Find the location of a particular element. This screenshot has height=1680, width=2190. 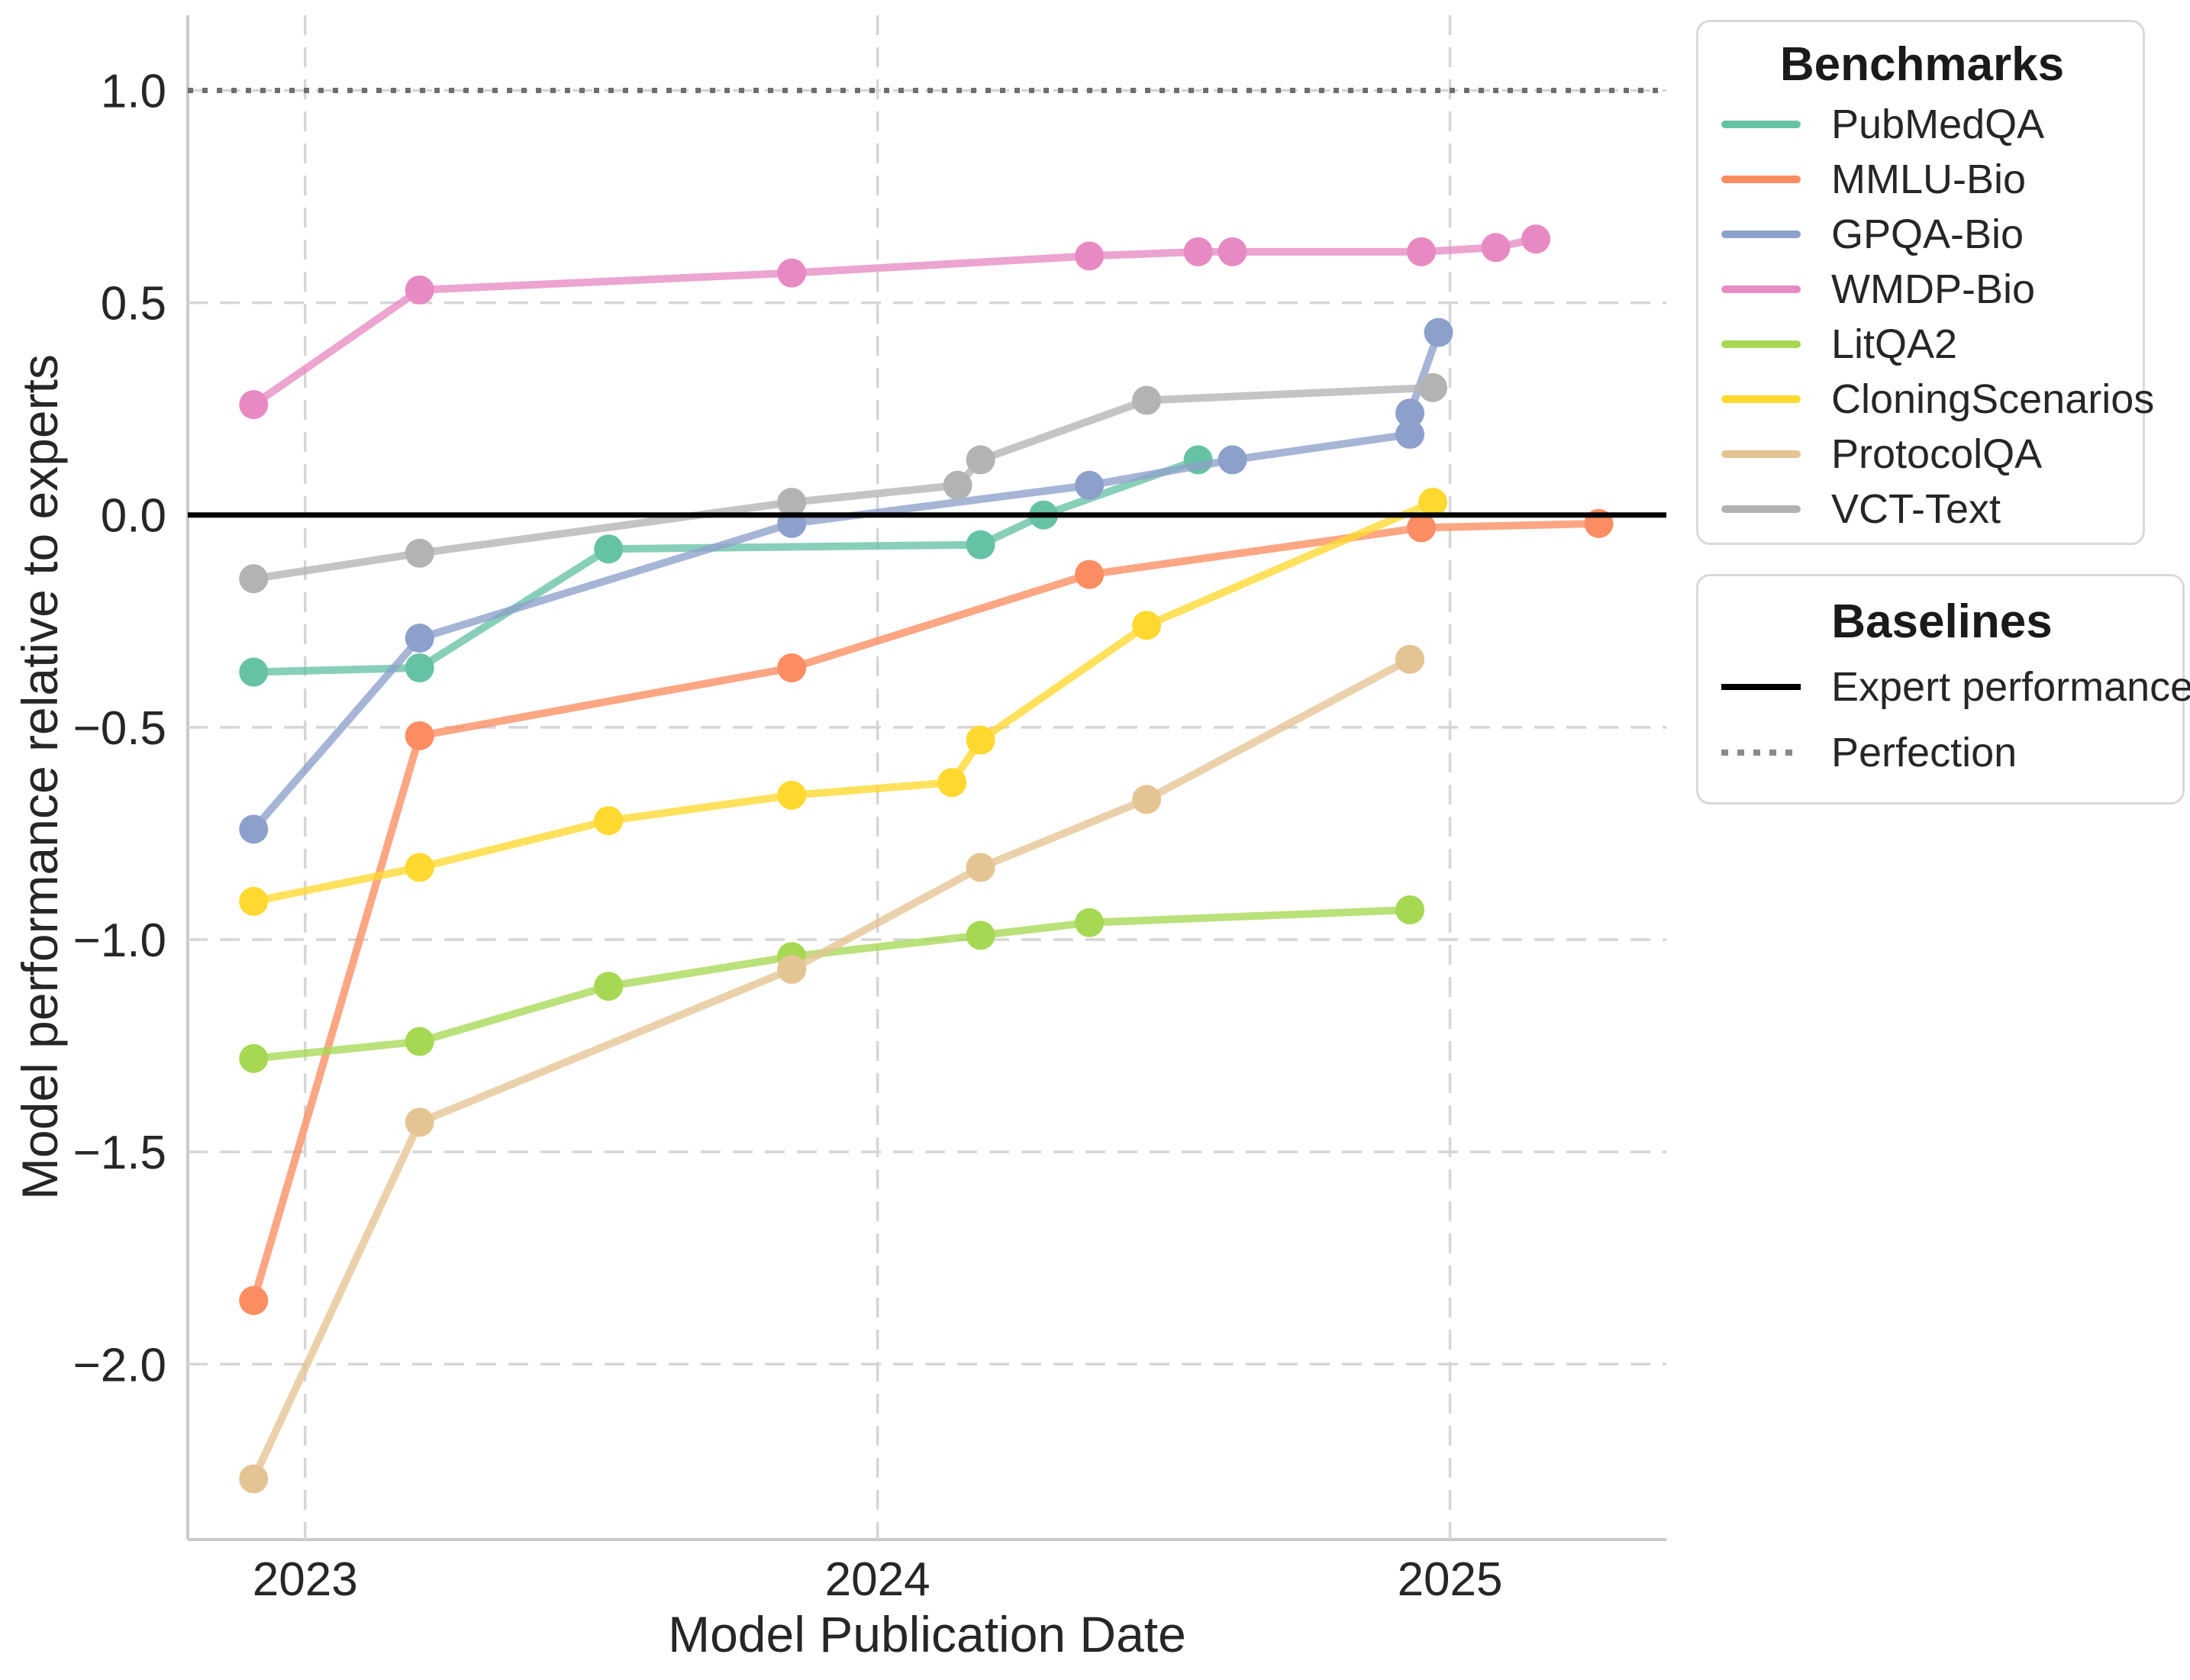

legend-item-WMDP-Bio: WMDP-Bio is located at coordinates (1922, 290).